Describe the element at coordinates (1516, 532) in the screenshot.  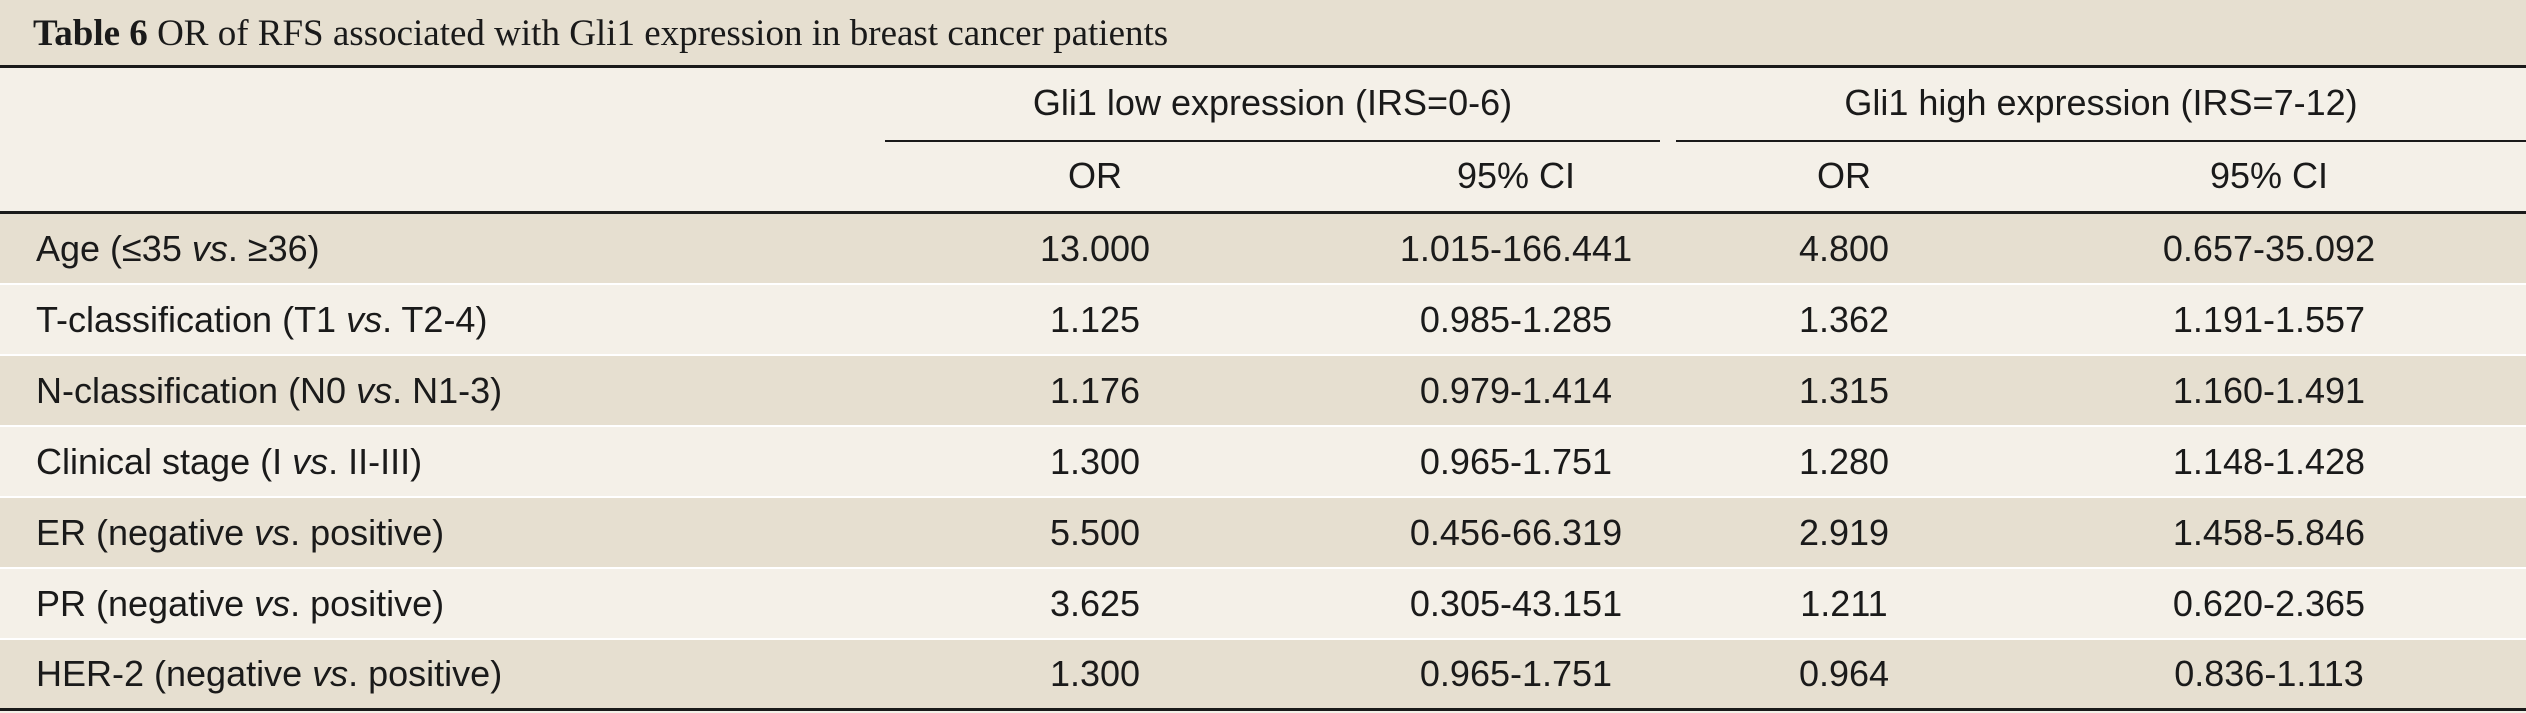
I see `ci-low-cell: 0.456-66.319` at that location.